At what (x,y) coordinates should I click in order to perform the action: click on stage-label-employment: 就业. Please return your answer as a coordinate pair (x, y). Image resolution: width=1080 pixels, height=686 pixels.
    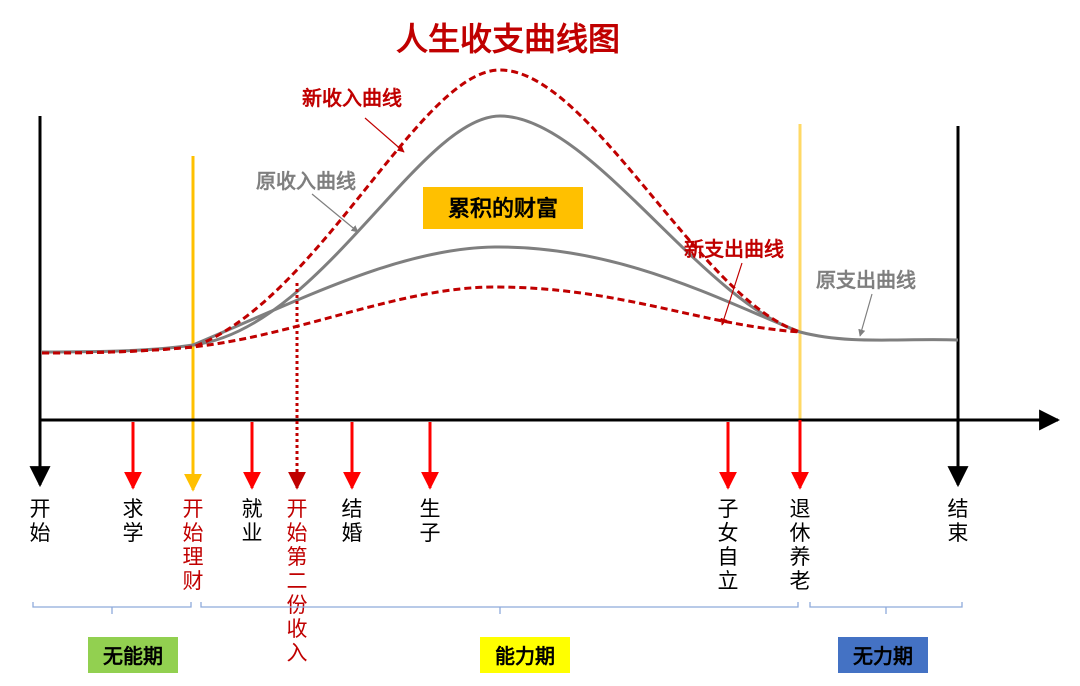
    Looking at the image, I should click on (252, 521).